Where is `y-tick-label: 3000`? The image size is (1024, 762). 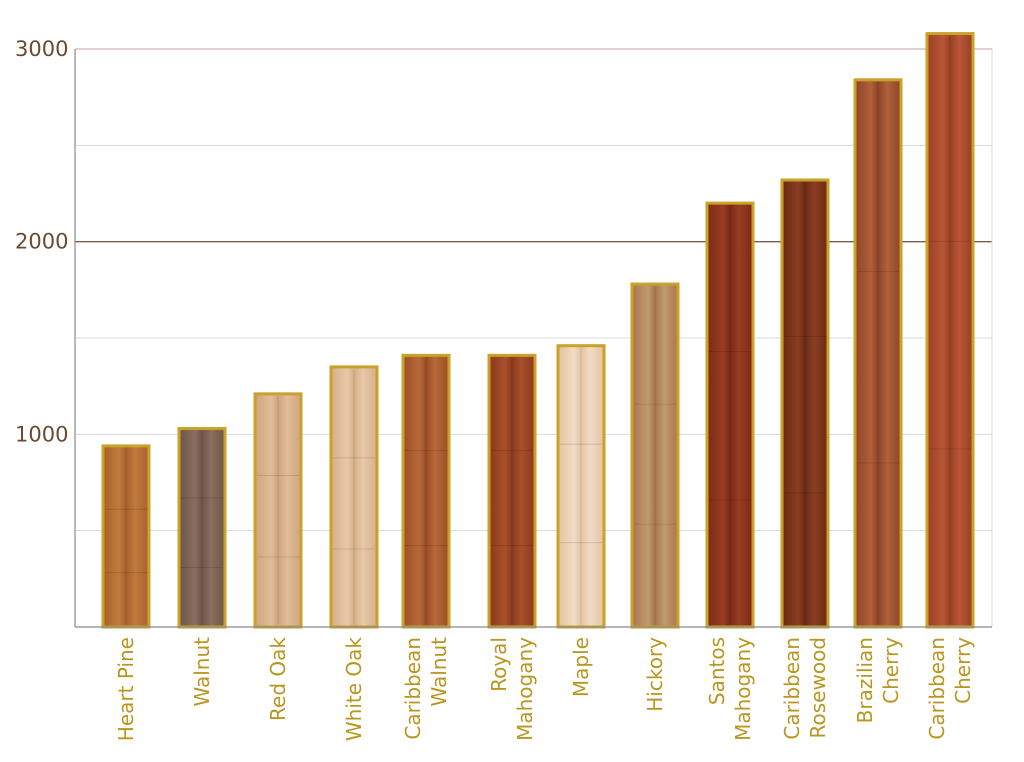
y-tick-label: 3000 is located at coordinates (41, 49).